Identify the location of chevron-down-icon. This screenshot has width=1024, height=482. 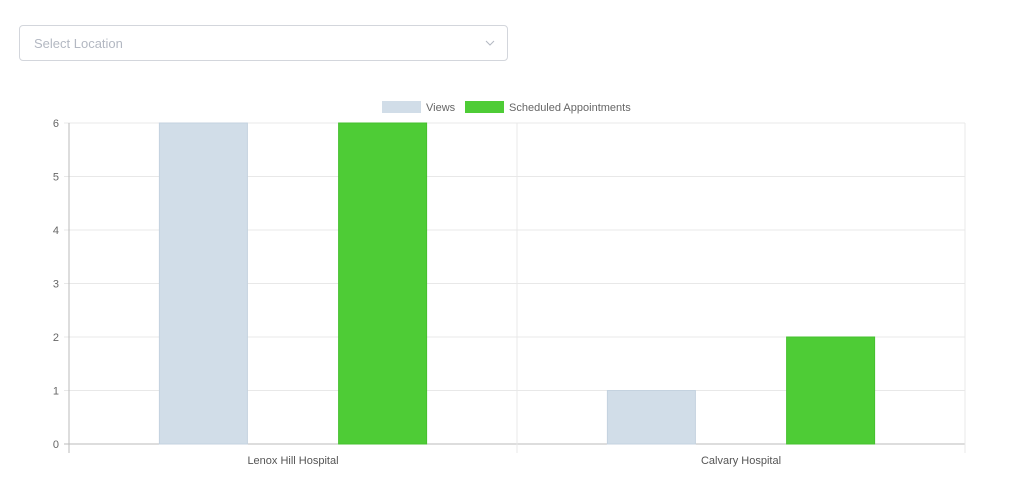
(490, 43).